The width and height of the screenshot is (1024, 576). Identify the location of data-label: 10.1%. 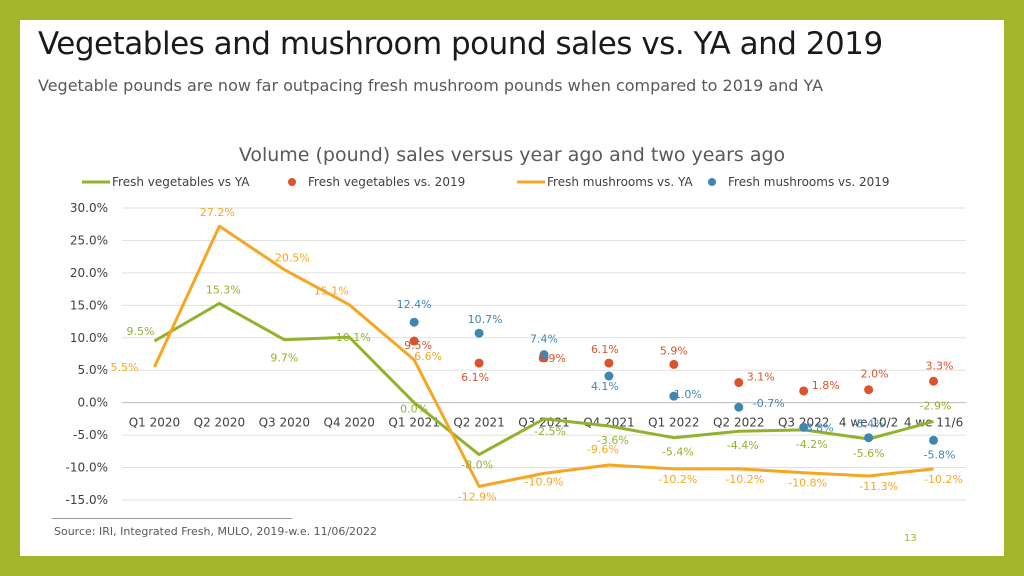
(353, 337).